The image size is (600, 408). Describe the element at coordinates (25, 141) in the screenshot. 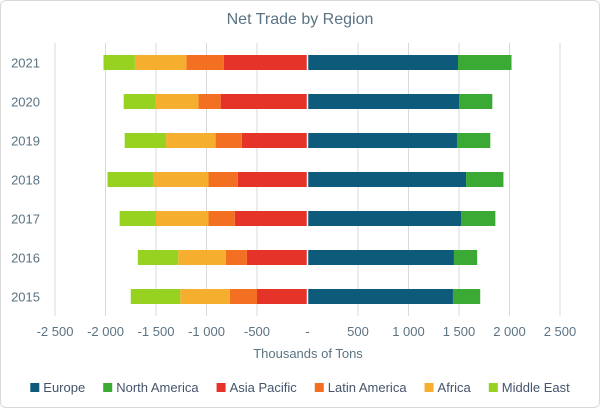

I see `y-tick-label: 2019` at that location.